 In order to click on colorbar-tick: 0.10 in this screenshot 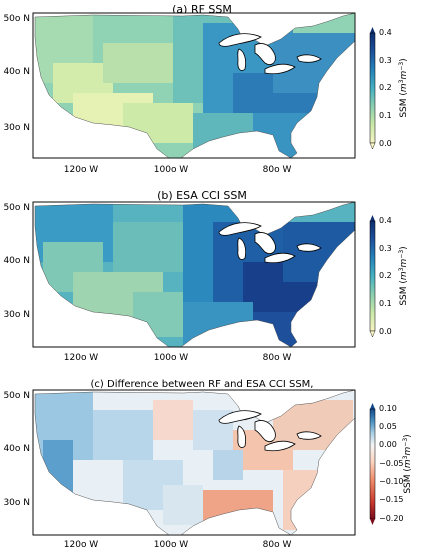, I will do `click(388, 408)`.